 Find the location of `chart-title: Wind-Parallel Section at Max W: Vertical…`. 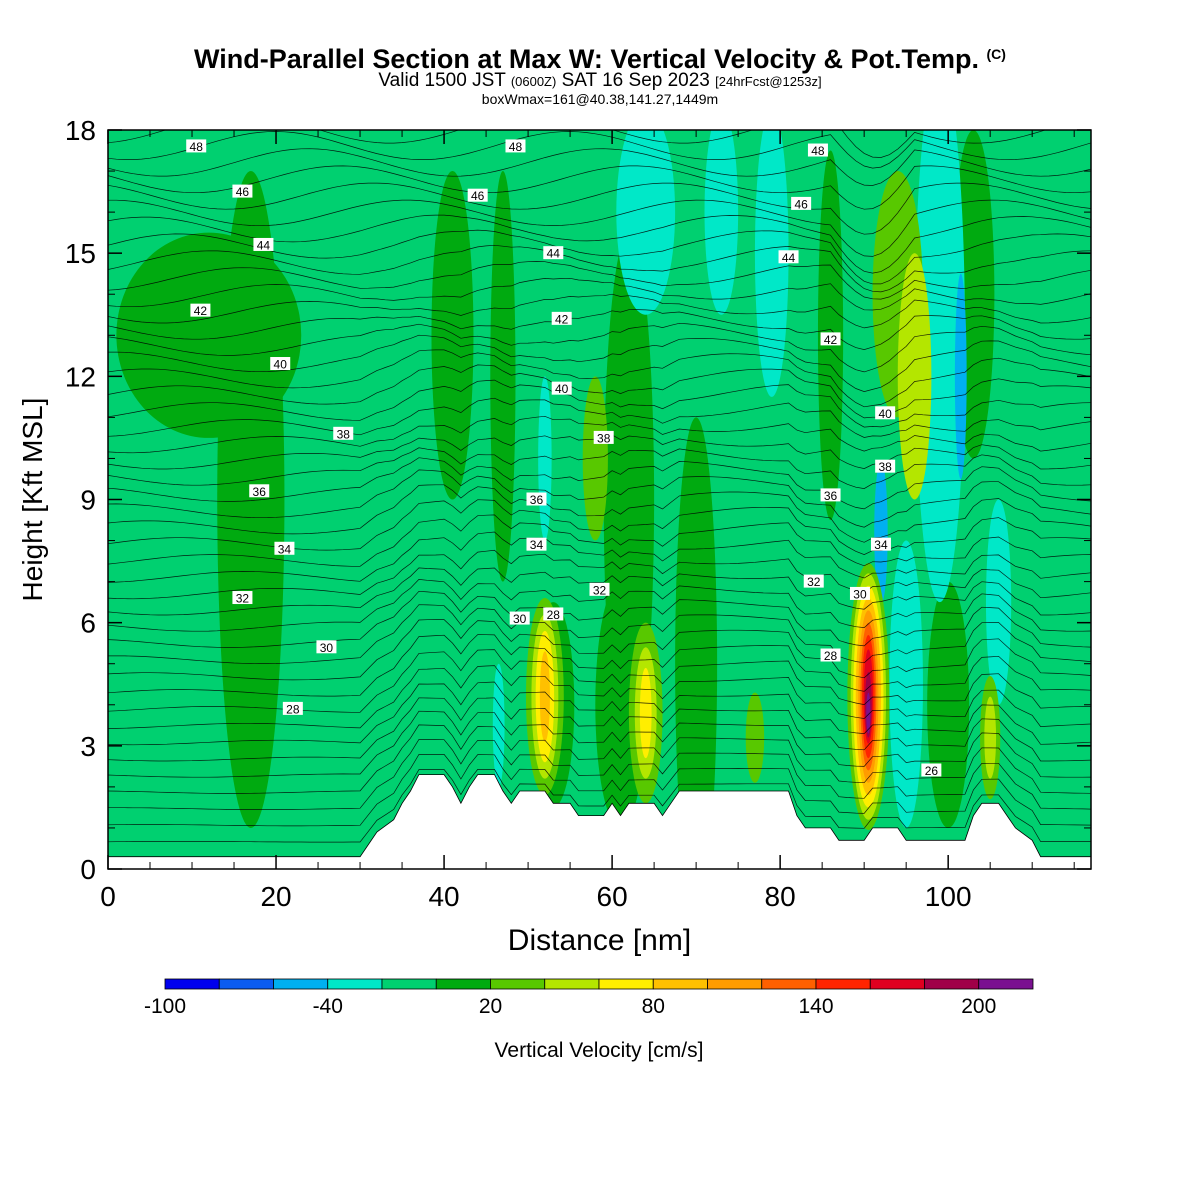

chart-title: Wind-Parallel Section at Max W: Vertical… is located at coordinates (600, 59).